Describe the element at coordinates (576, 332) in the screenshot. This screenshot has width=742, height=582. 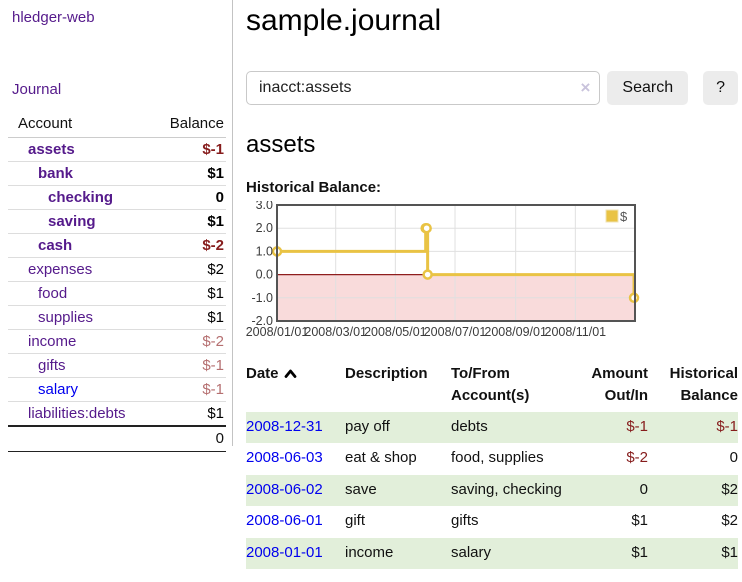
I see `svg-text: 2008/11/01` at that location.